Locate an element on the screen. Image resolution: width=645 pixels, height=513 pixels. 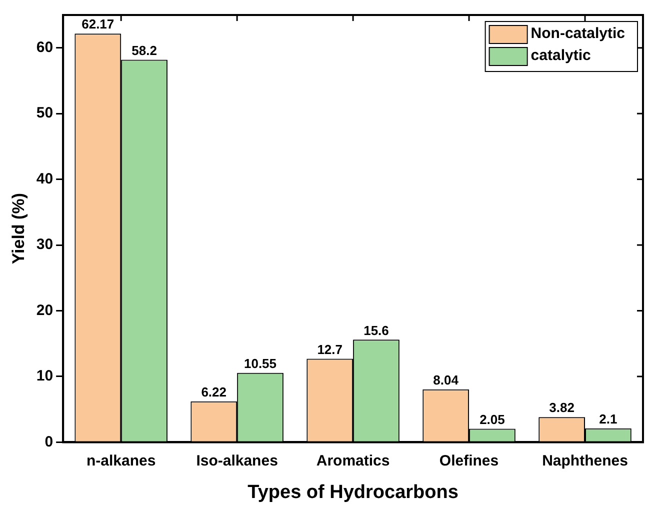
y-tick-label: 50 is located at coordinates (45, 113).